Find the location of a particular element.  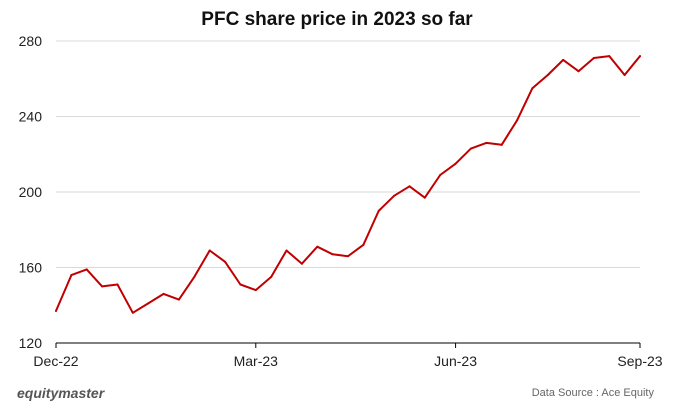

y-tick-label: 240 is located at coordinates (31, 117).